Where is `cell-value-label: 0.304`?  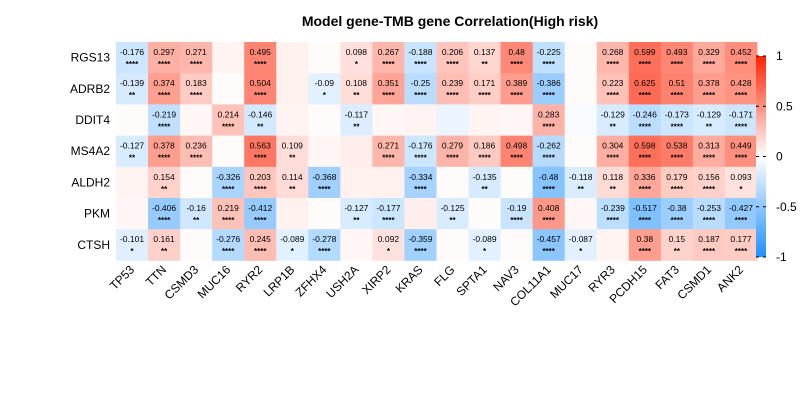
cell-value-label: 0.304 is located at coordinates (613, 146).